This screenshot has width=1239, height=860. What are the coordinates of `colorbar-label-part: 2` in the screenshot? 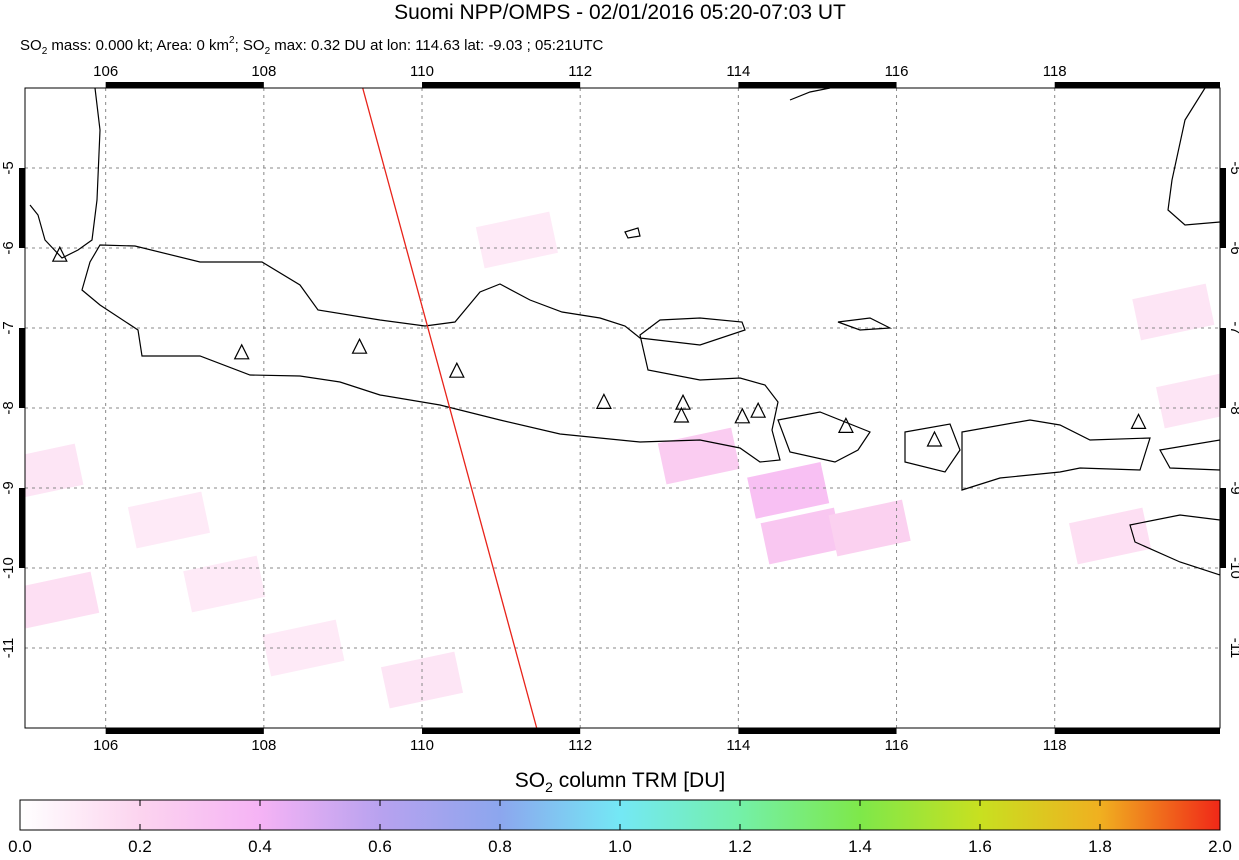 It's located at (549, 787).